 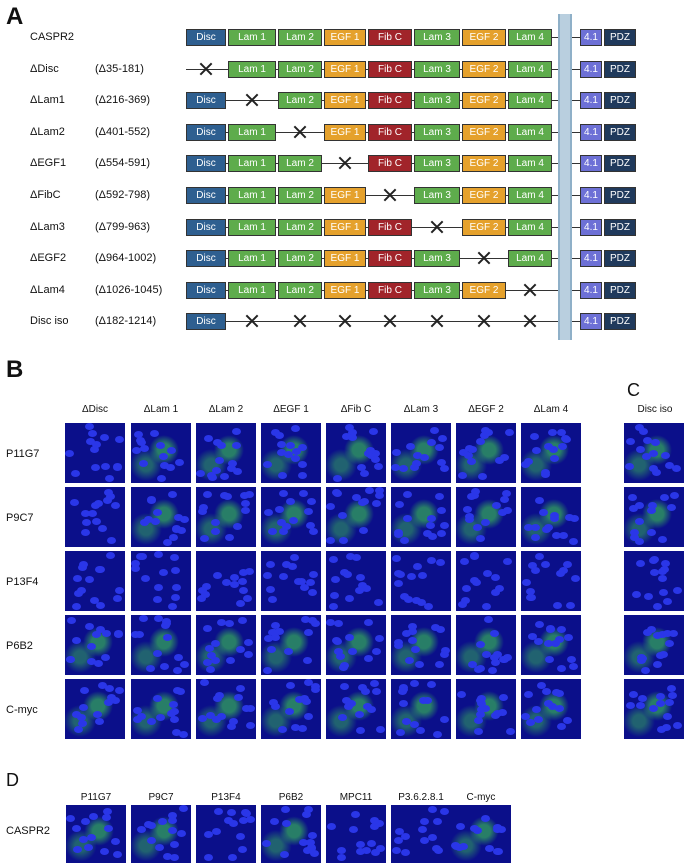 I want to click on domain-pdz: PDZ, so click(x=620, y=37).